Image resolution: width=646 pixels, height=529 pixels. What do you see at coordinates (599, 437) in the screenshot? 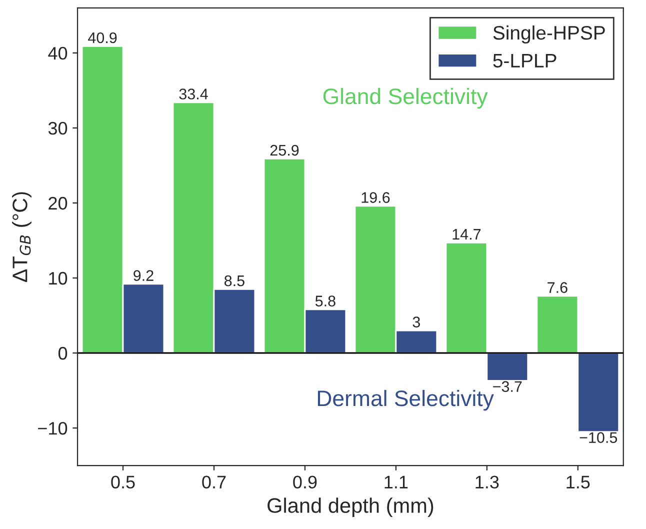
I see `data-label: −10.5` at bounding box center [599, 437].